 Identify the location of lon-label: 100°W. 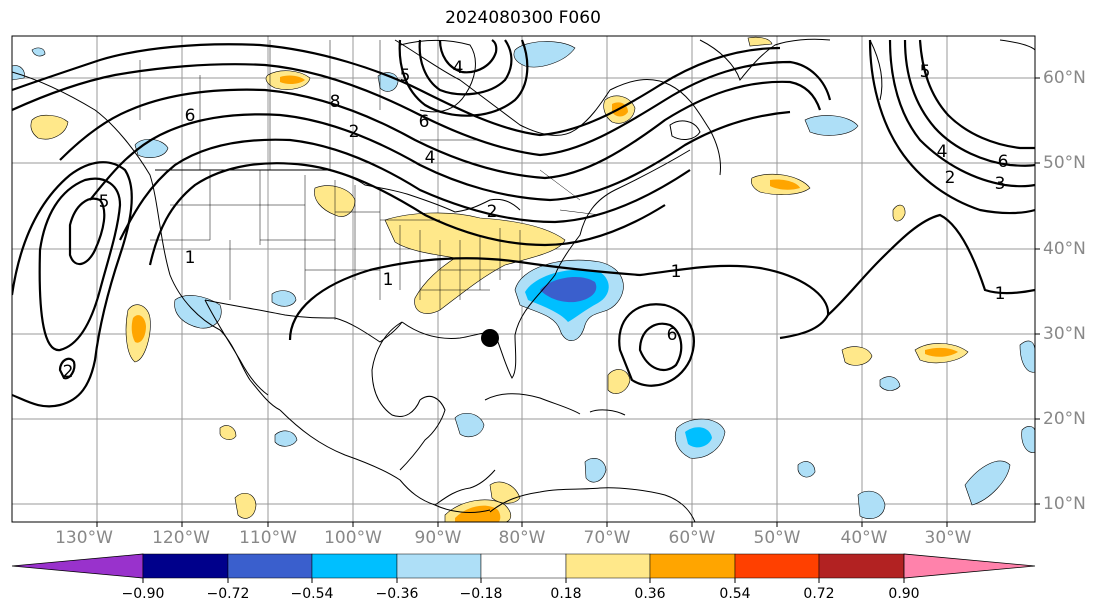
(353, 538).